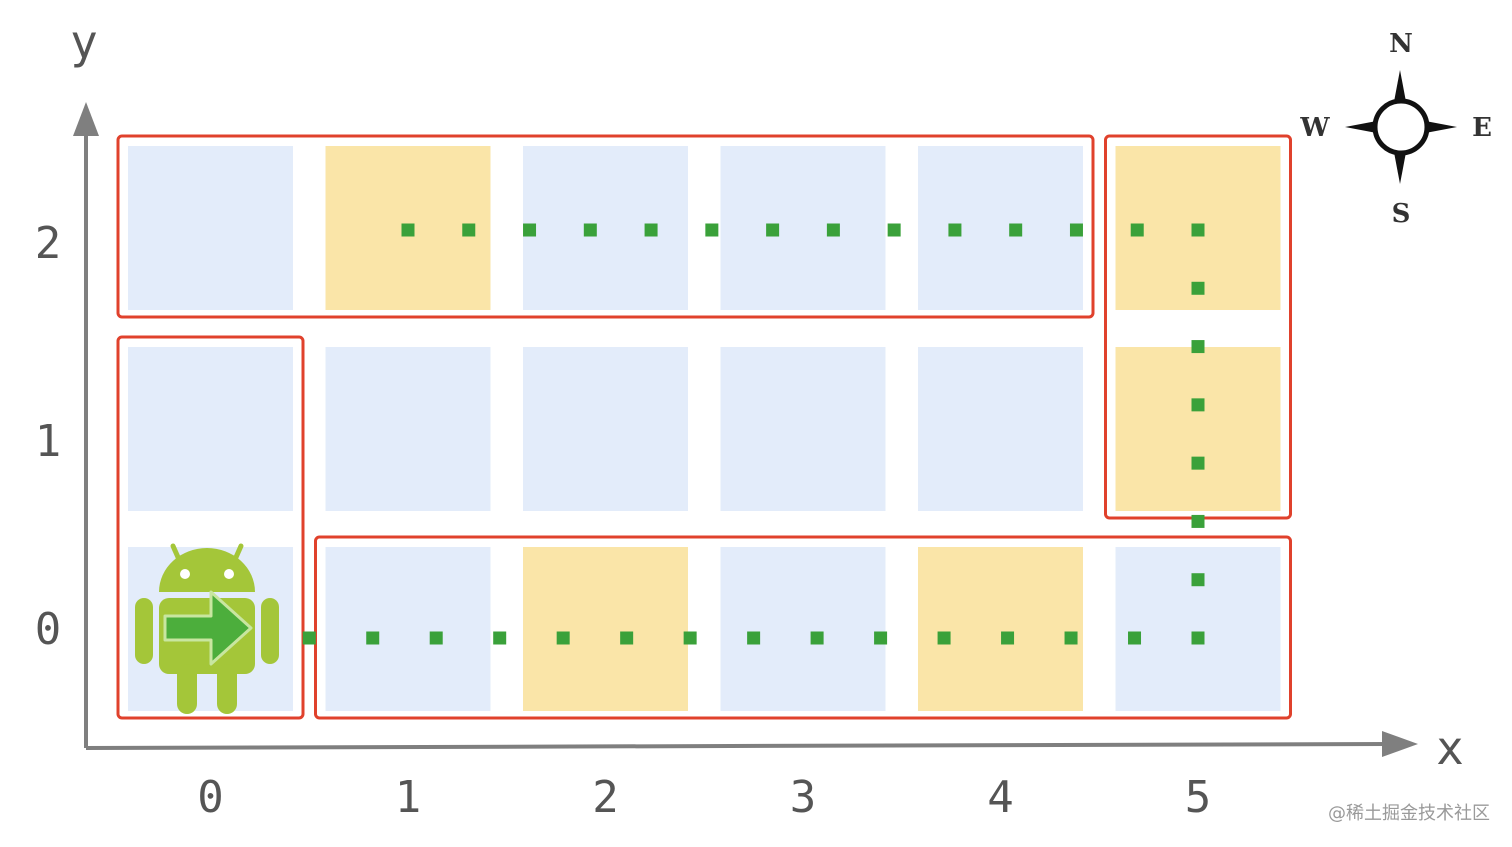 This screenshot has width=1512, height=847. What do you see at coordinates (48, 441) in the screenshot?
I see `y-tick-label: 1` at bounding box center [48, 441].